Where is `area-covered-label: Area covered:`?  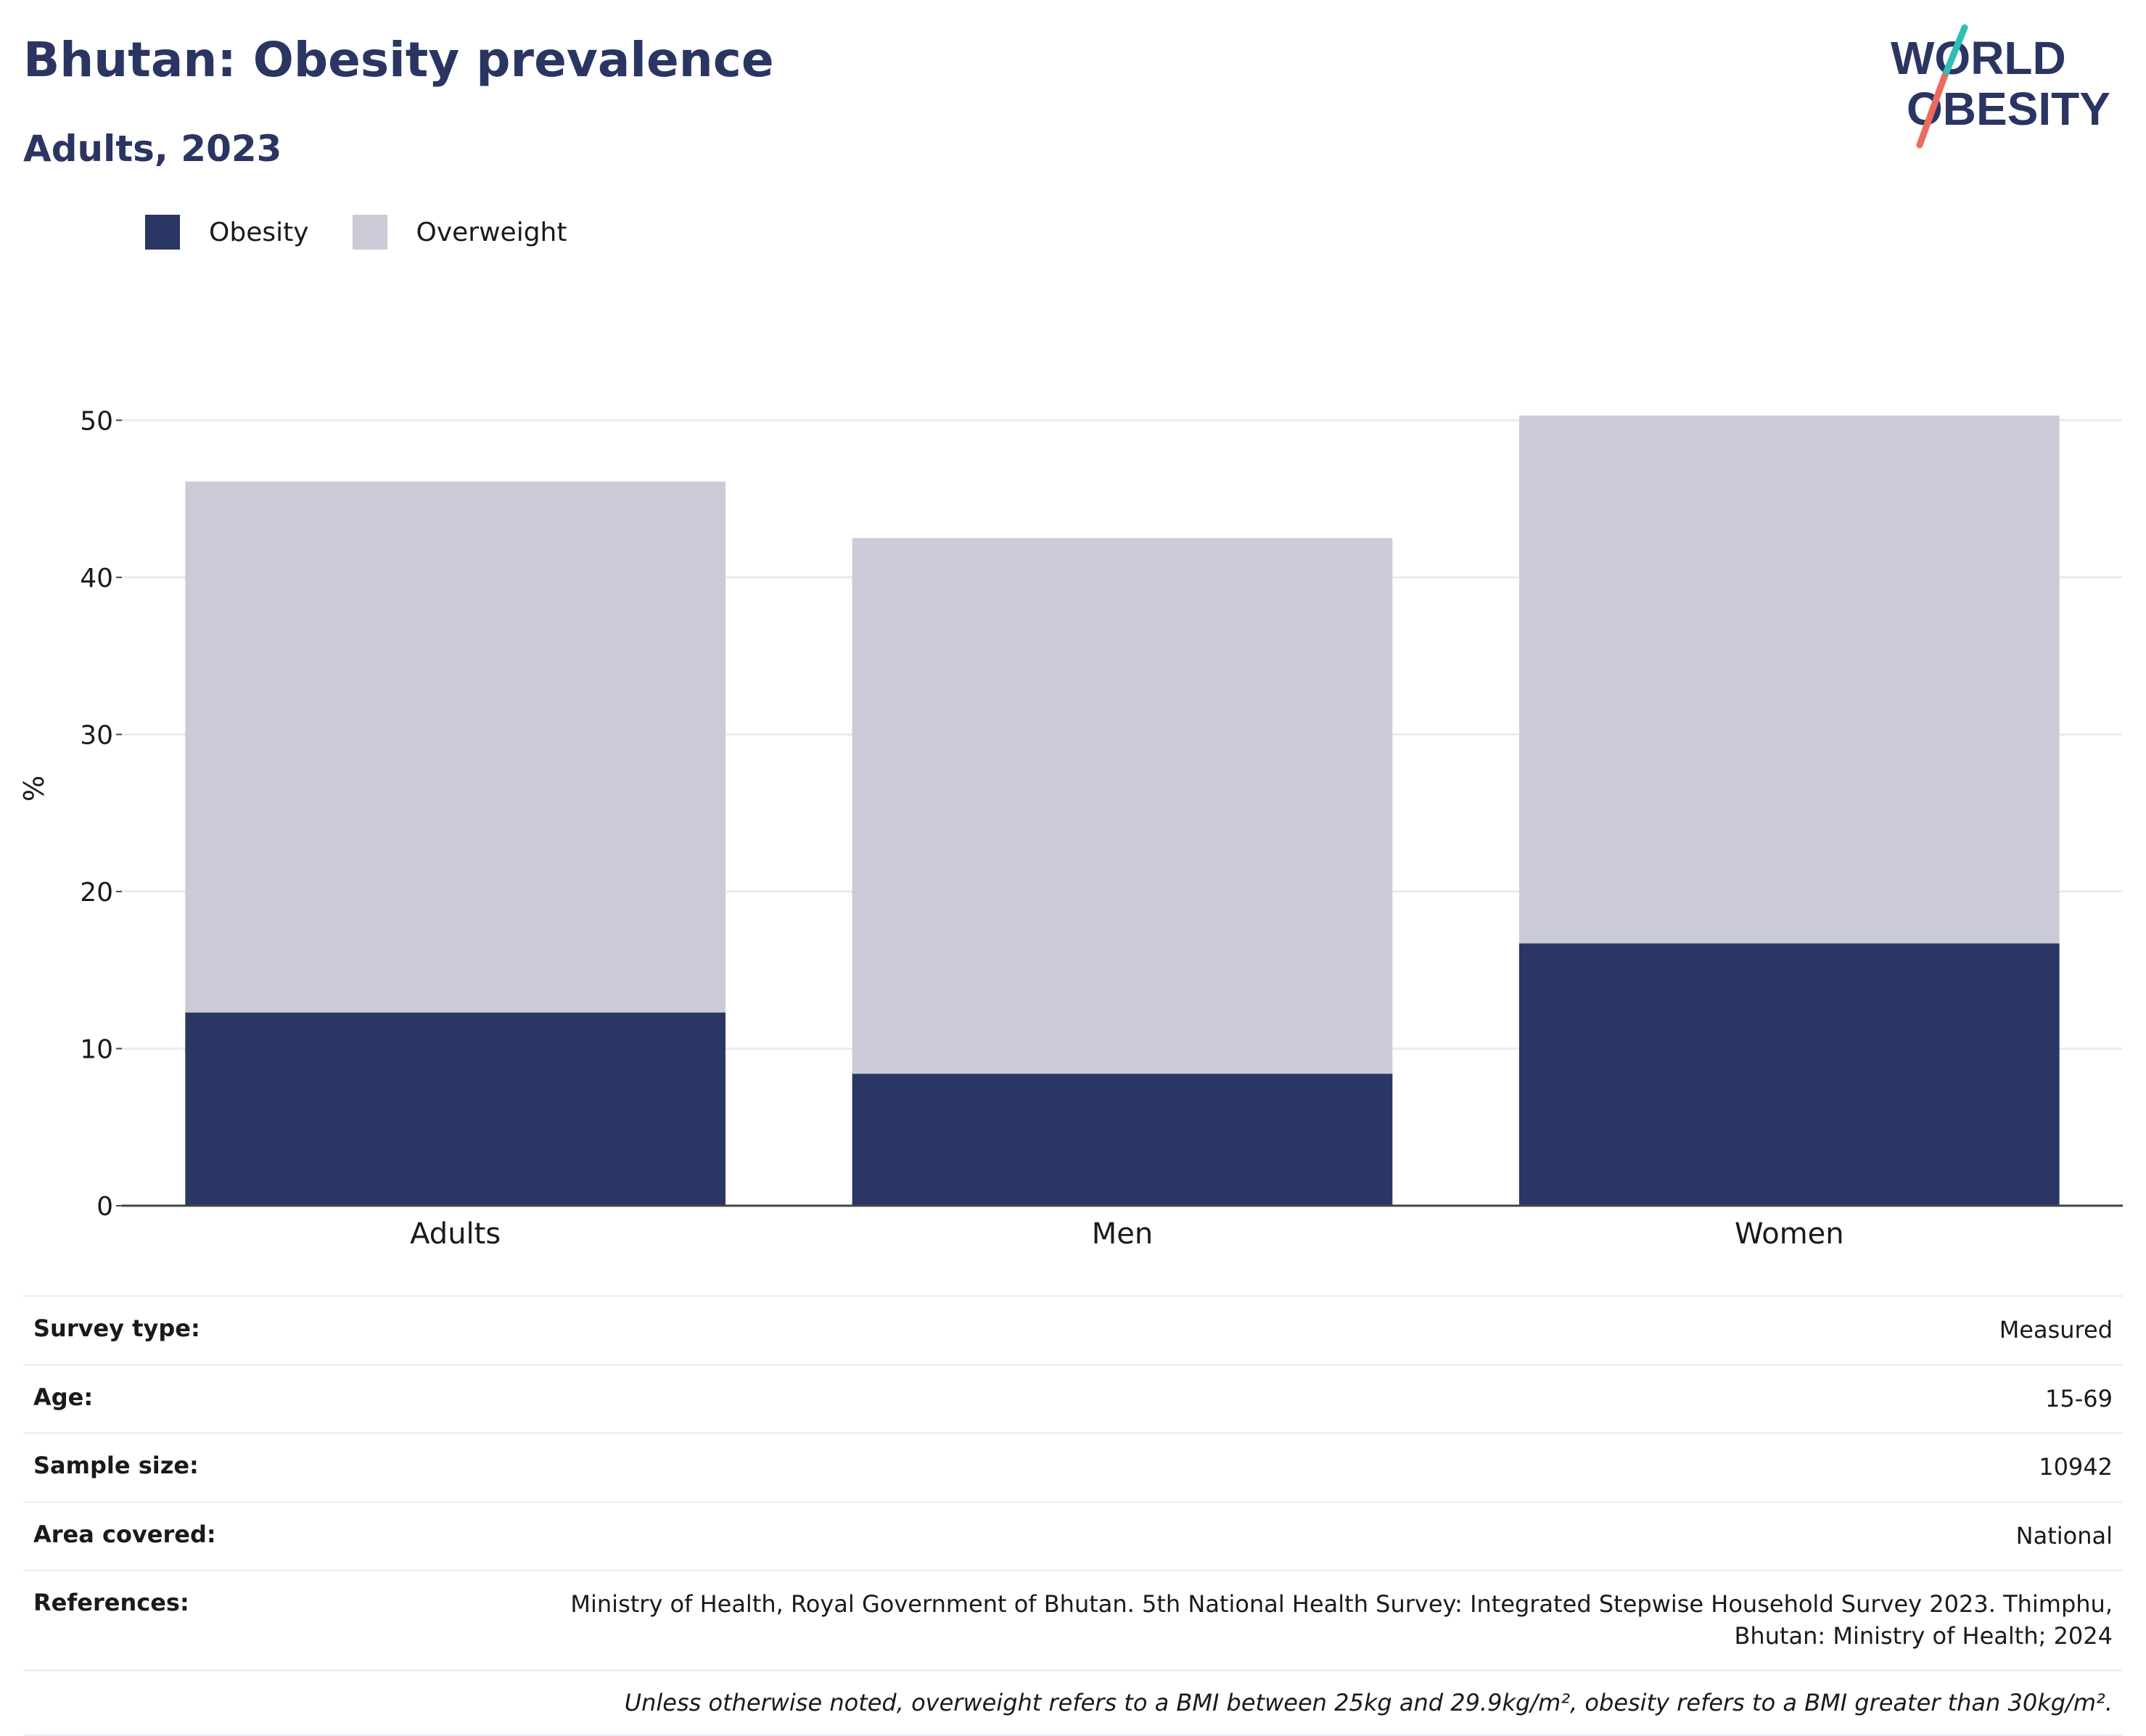
area-covered-label: Area covered: is located at coordinates (251, 1535).